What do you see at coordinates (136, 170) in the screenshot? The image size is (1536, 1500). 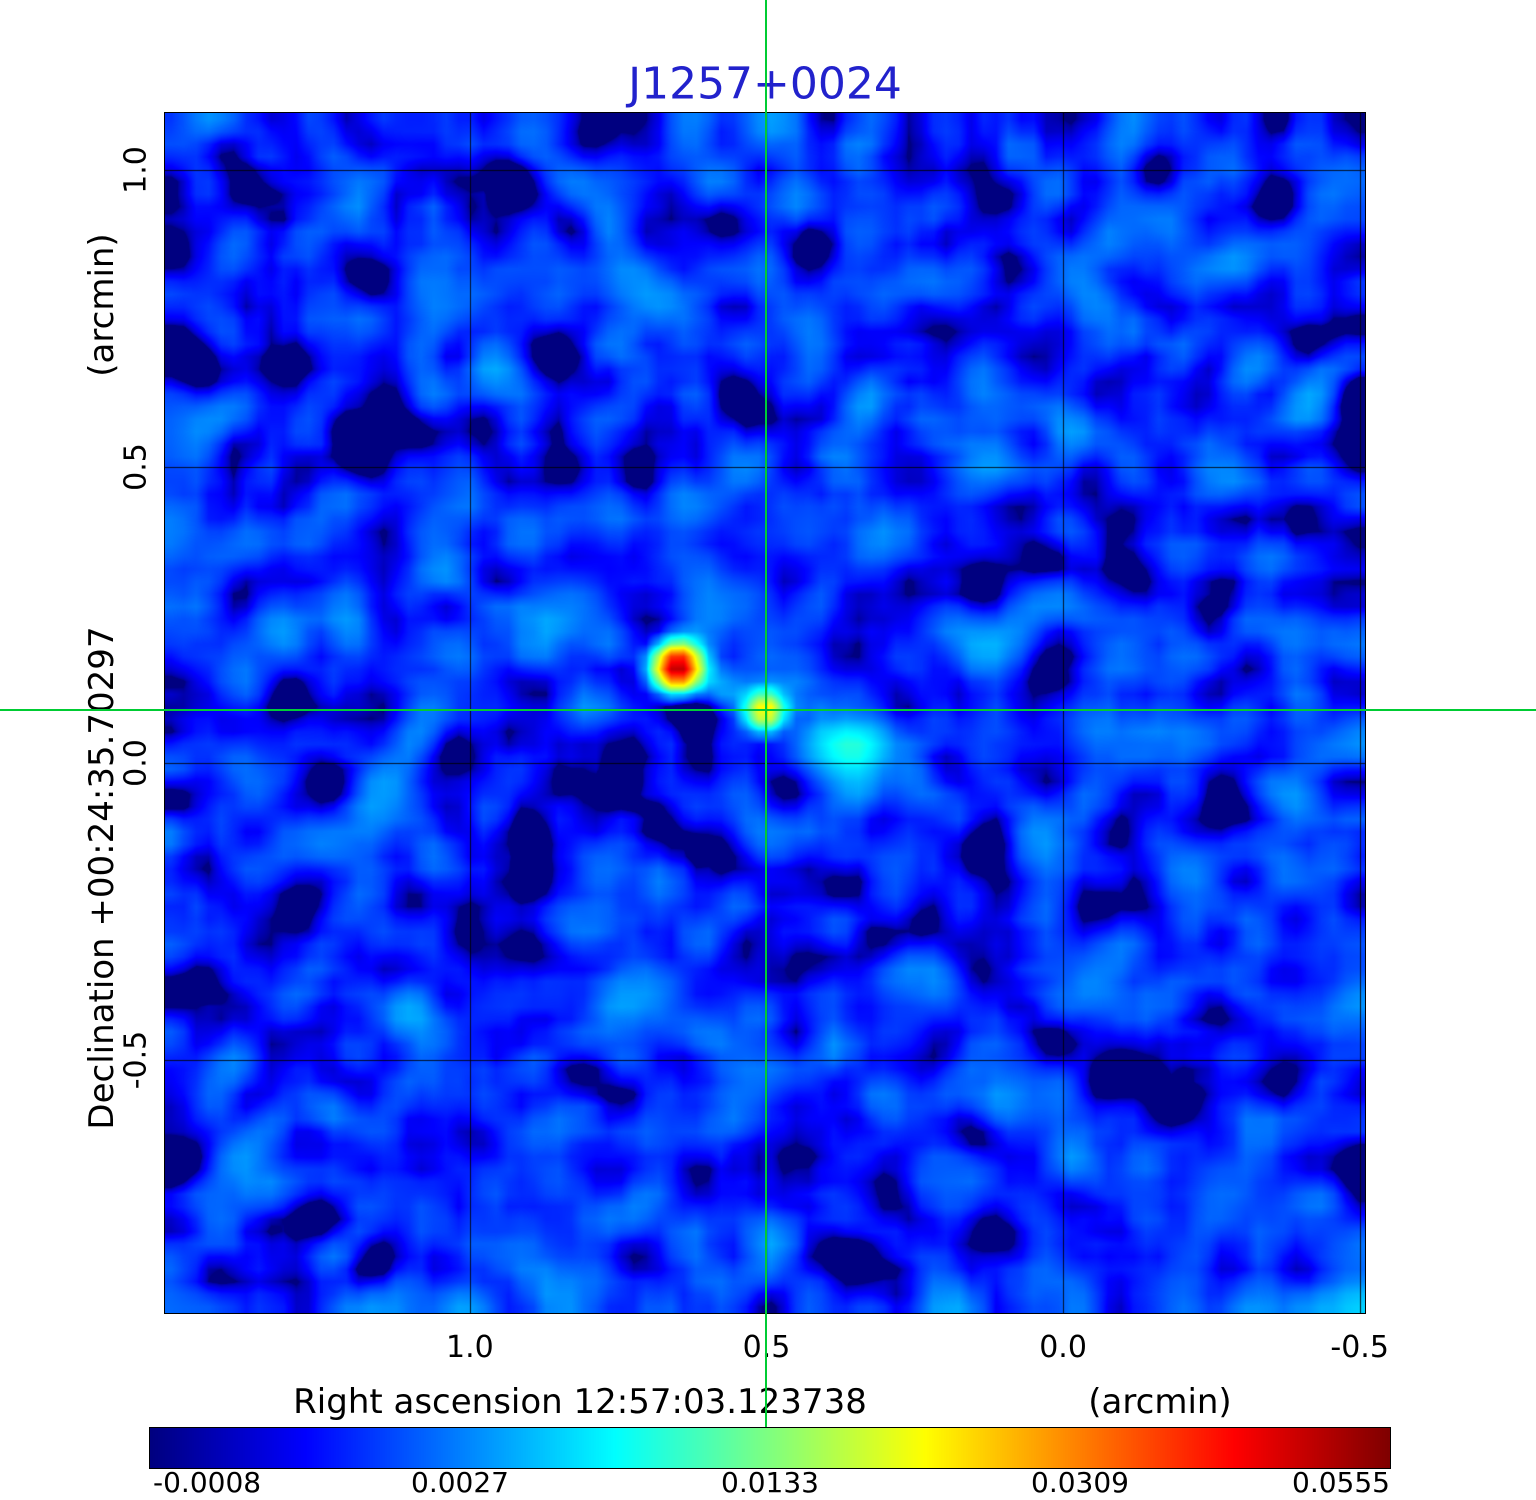 I see `y-tick-label: 1.0` at bounding box center [136, 170].